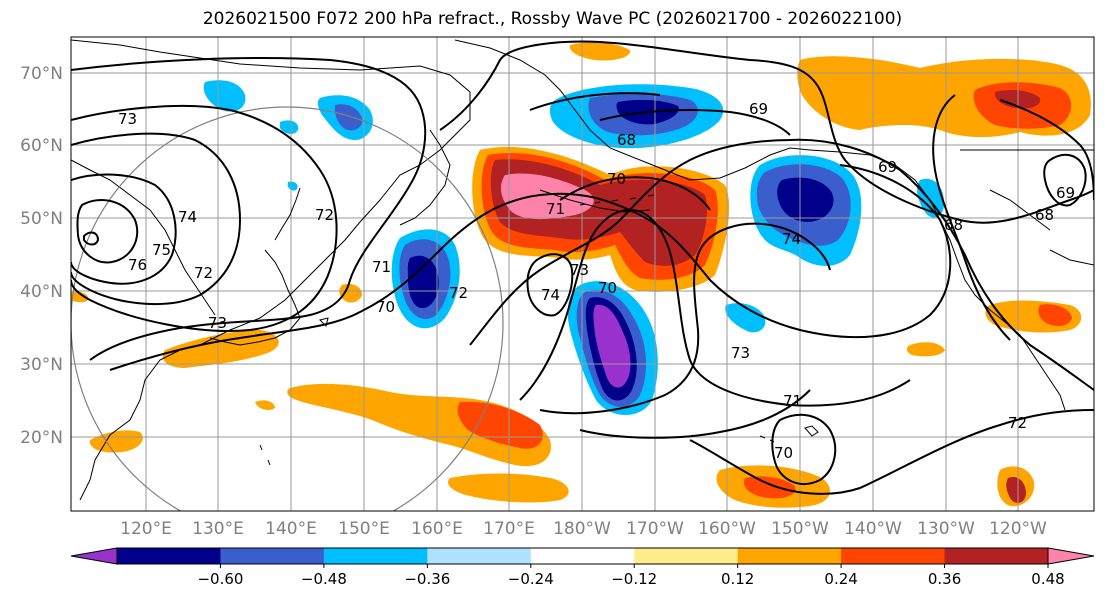 The height and width of the screenshot is (604, 1105). Describe the element at coordinates (737, 579) in the screenshot. I see `colorbar-tick-label: 0.12` at that location.